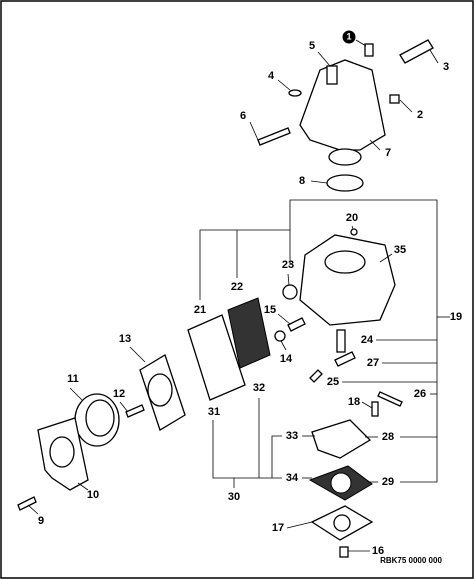 The height and width of the screenshot is (579, 474). Describe the element at coordinates (341, 483) in the screenshot. I see `part-diaphragm-center` at that location.